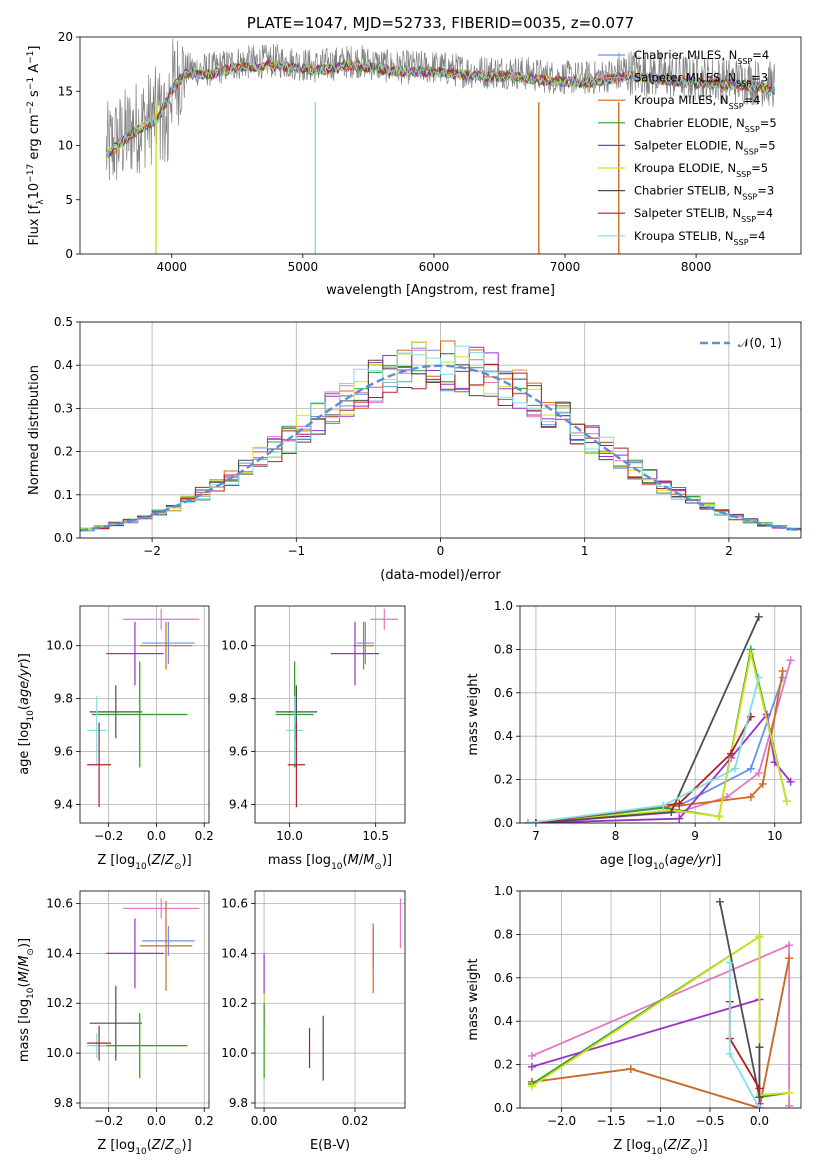 The image size is (819, 1170). Describe the element at coordinates (697, 102) in the screenshot. I see `legend-entry-3: Kroupa MILES, NSSP=4` at that location.